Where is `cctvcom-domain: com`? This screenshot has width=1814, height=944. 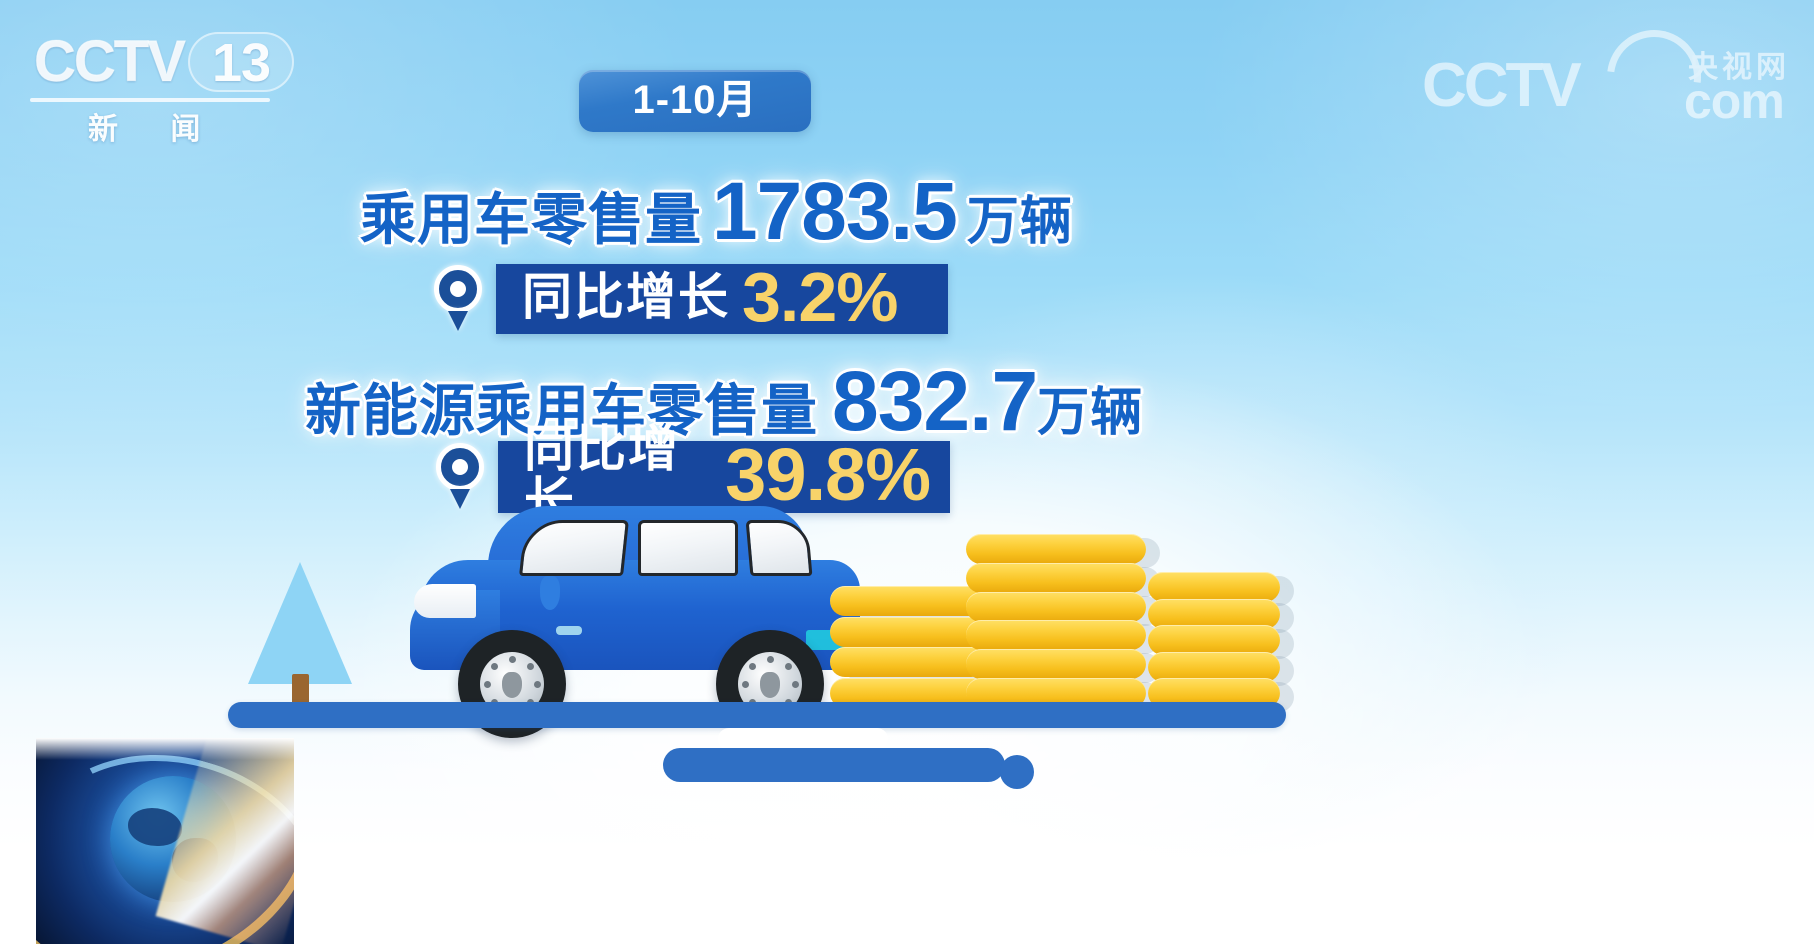
cctvcom-domain: com is located at coordinates (1734, 101).